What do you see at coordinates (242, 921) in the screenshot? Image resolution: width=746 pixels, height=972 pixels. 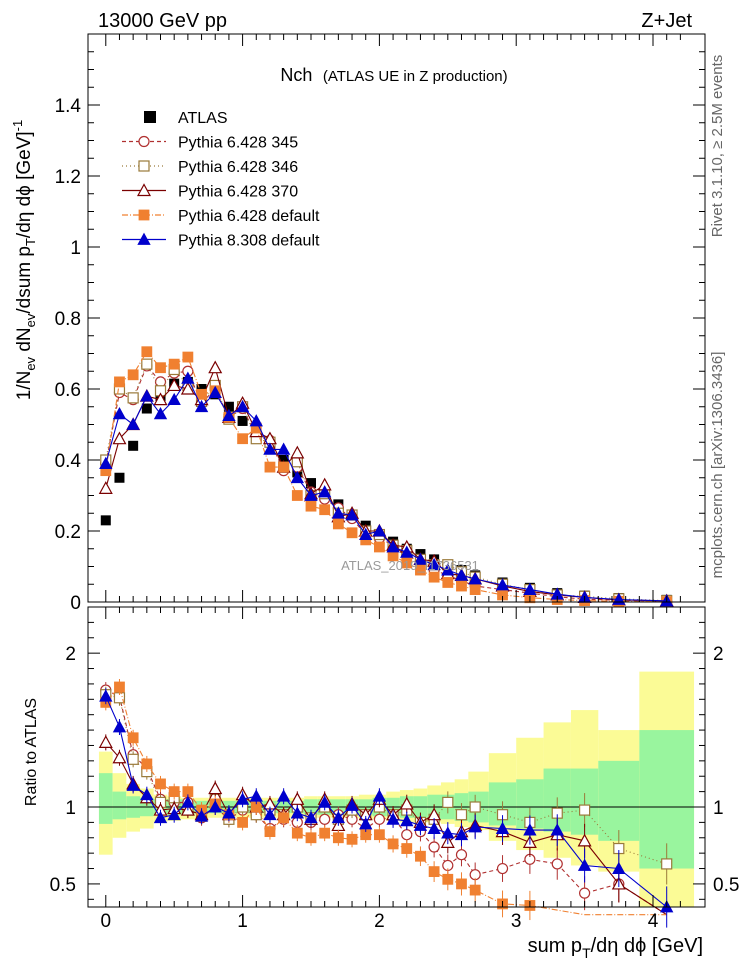 I see `xtick-label: 1` at bounding box center [242, 921].